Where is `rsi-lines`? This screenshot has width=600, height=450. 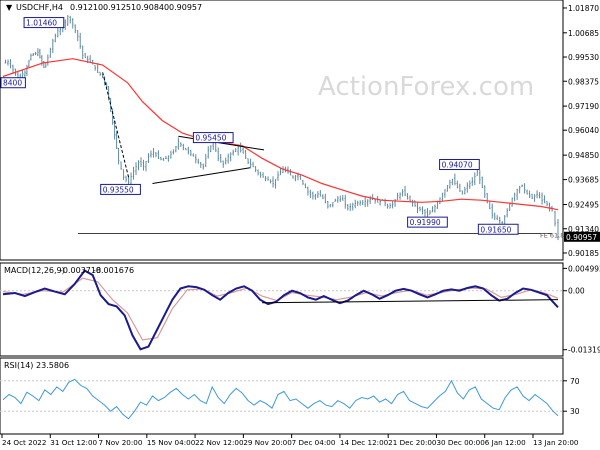
rsi-lines is located at coordinates (281, 399).